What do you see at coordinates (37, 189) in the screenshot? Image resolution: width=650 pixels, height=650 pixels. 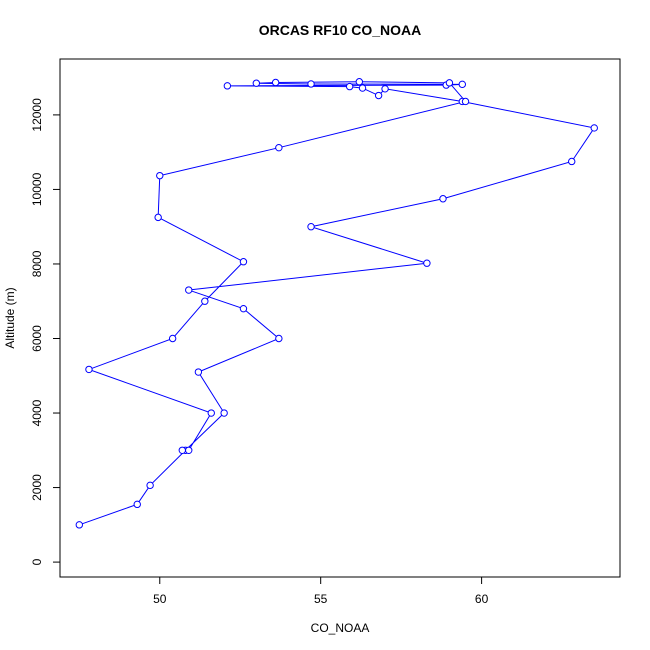 I see `y-tick-label: 10000` at bounding box center [37, 189].